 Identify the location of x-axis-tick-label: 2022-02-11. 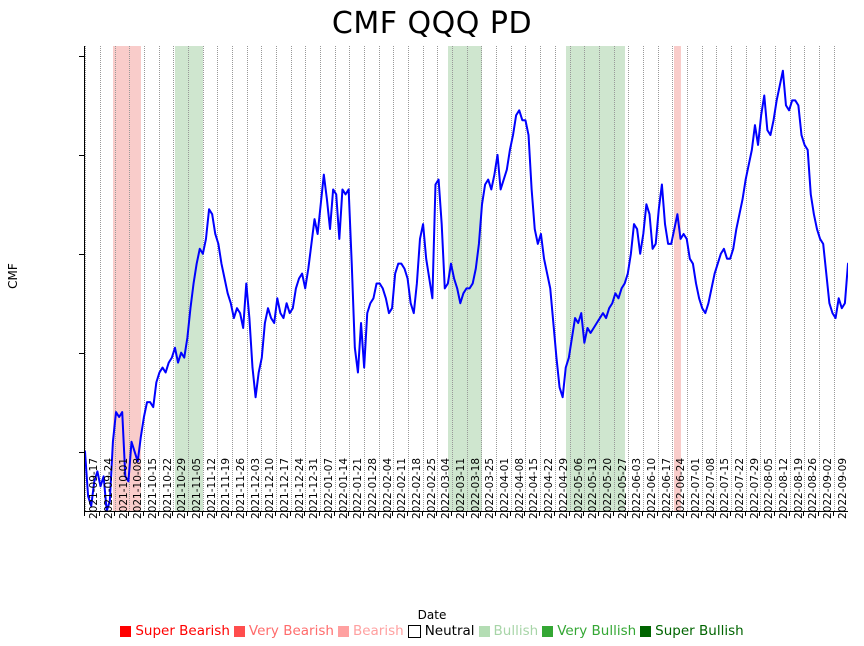
(402, 488).